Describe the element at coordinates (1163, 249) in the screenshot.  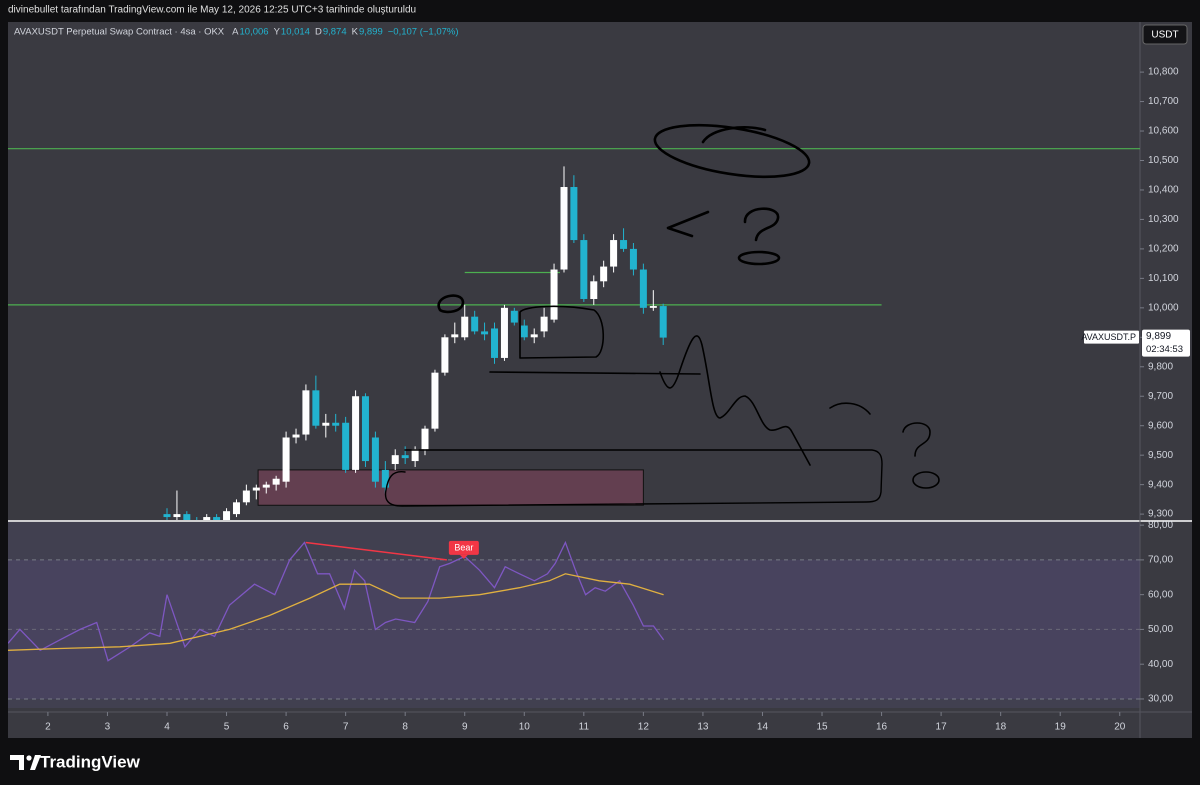
I see `y-tick-label: 10,200` at that location.